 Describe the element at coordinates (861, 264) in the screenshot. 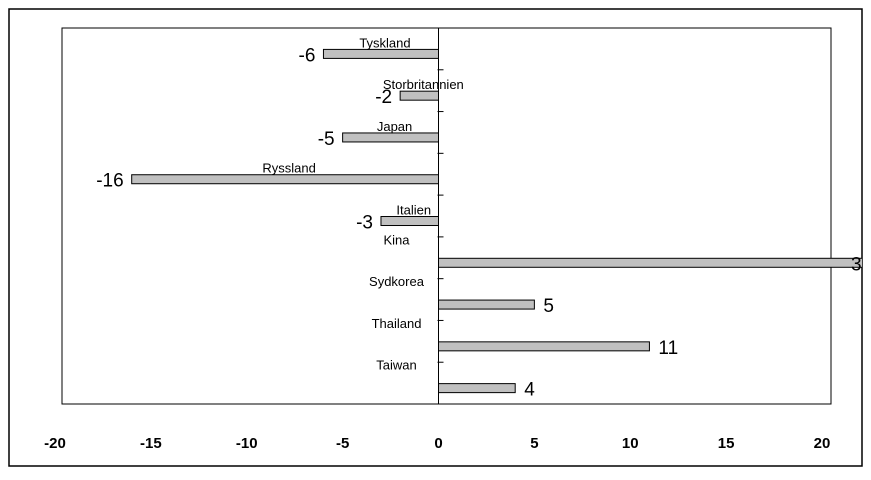

I see `data-label-kina: 333` at that location.